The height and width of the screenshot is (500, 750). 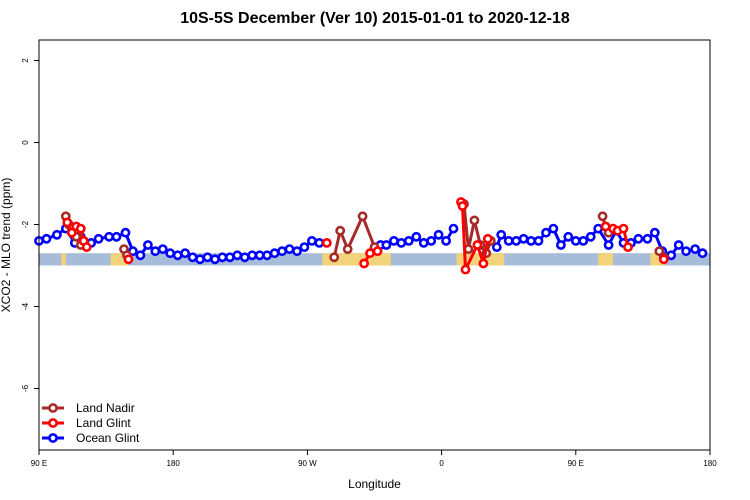 I want to click on x-tick-label-3: 0, so click(x=441, y=463).